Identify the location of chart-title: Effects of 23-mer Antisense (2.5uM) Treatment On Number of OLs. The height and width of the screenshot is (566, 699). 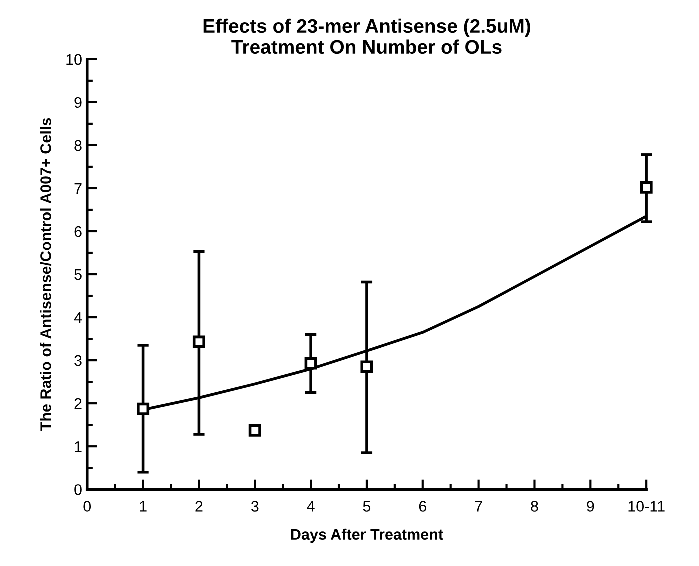
(367, 36).